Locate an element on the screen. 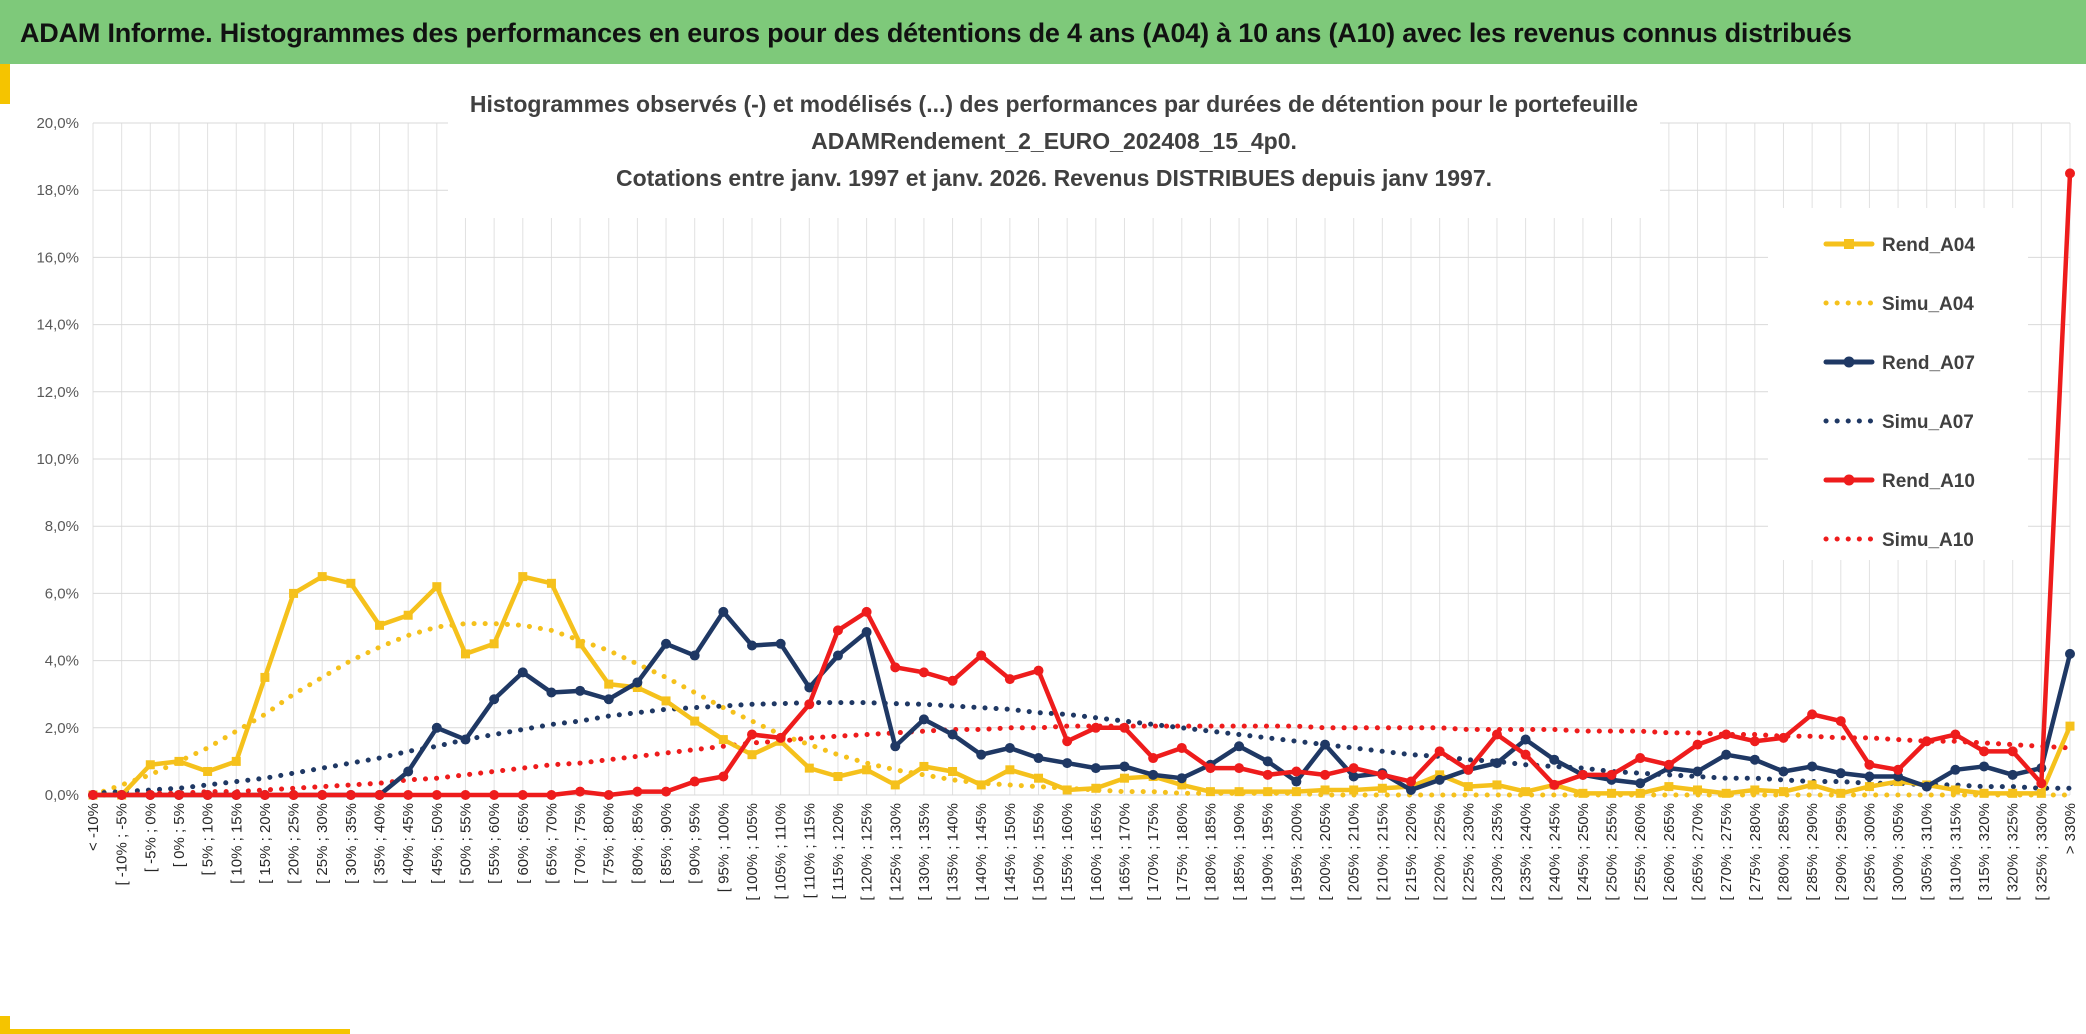 This screenshot has height=1034, width=2086. y-tick-label: 10,0% is located at coordinates (57, 459).